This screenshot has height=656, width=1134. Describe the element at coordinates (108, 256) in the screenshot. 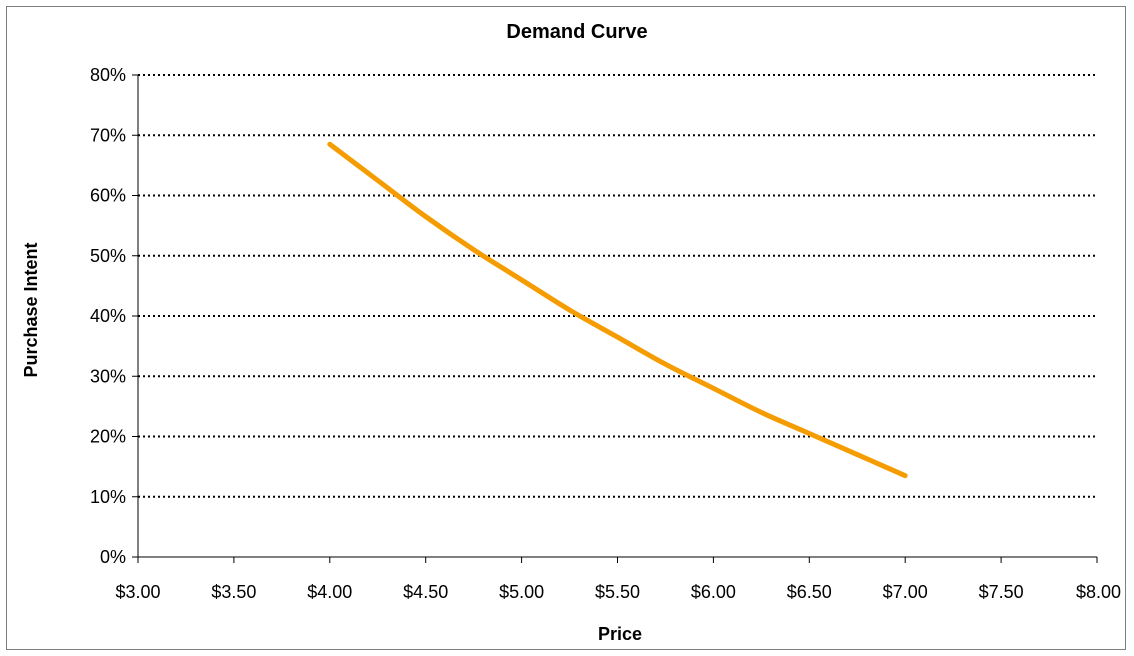

I see `y-tick-label-5: 50%` at that location.